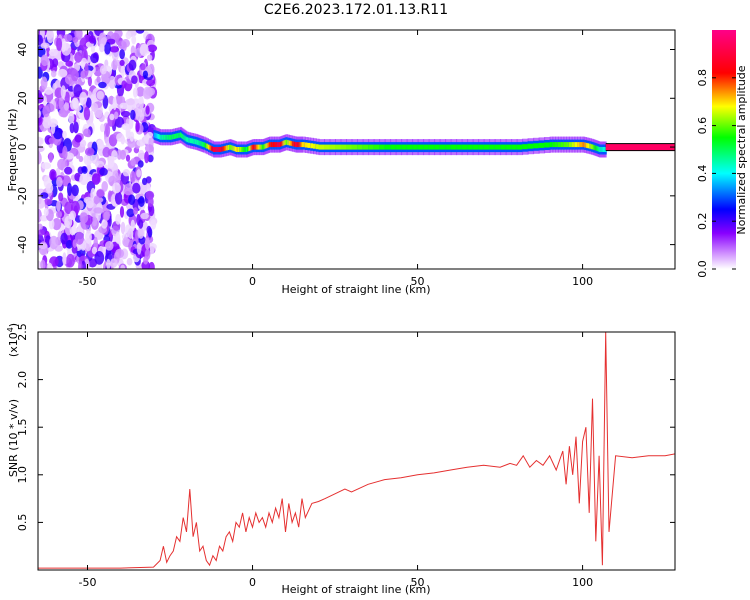  Describe the element at coordinates (702, 269) in the screenshot. I see `colorbar-tick-label: 0.0` at that location.